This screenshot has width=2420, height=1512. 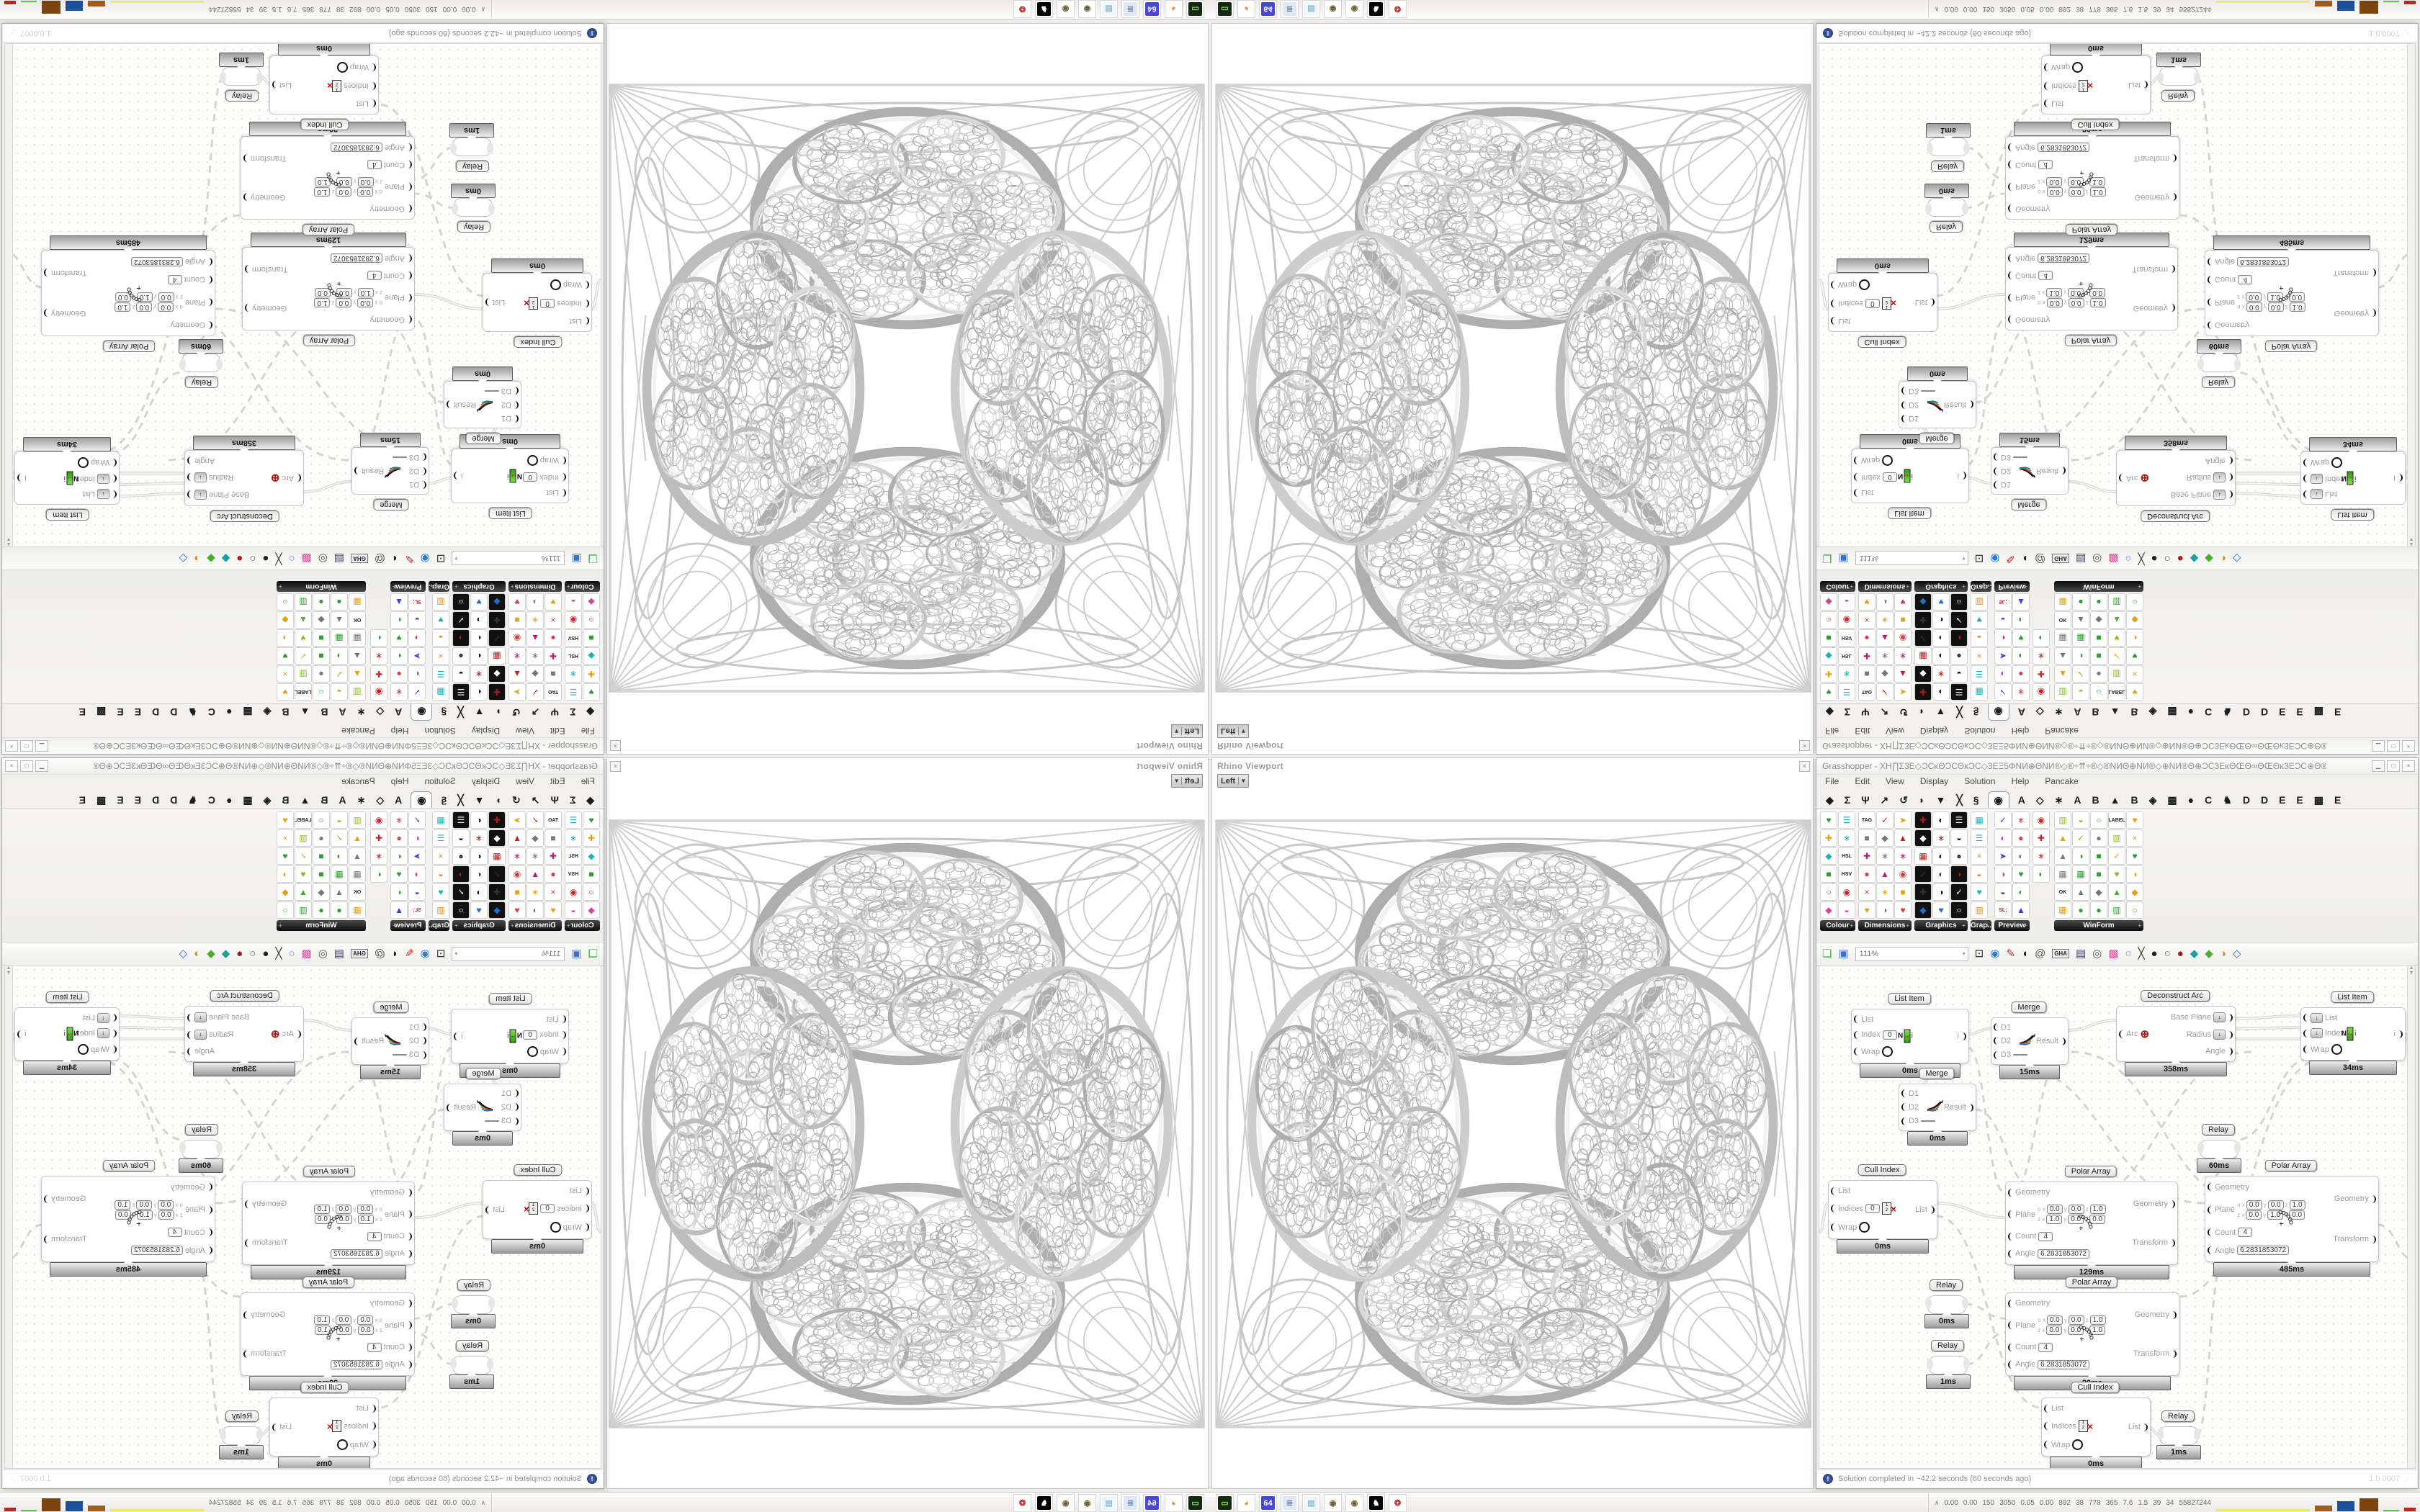 I want to click on tab-plugin-bird: ♞, so click(x=192, y=712).